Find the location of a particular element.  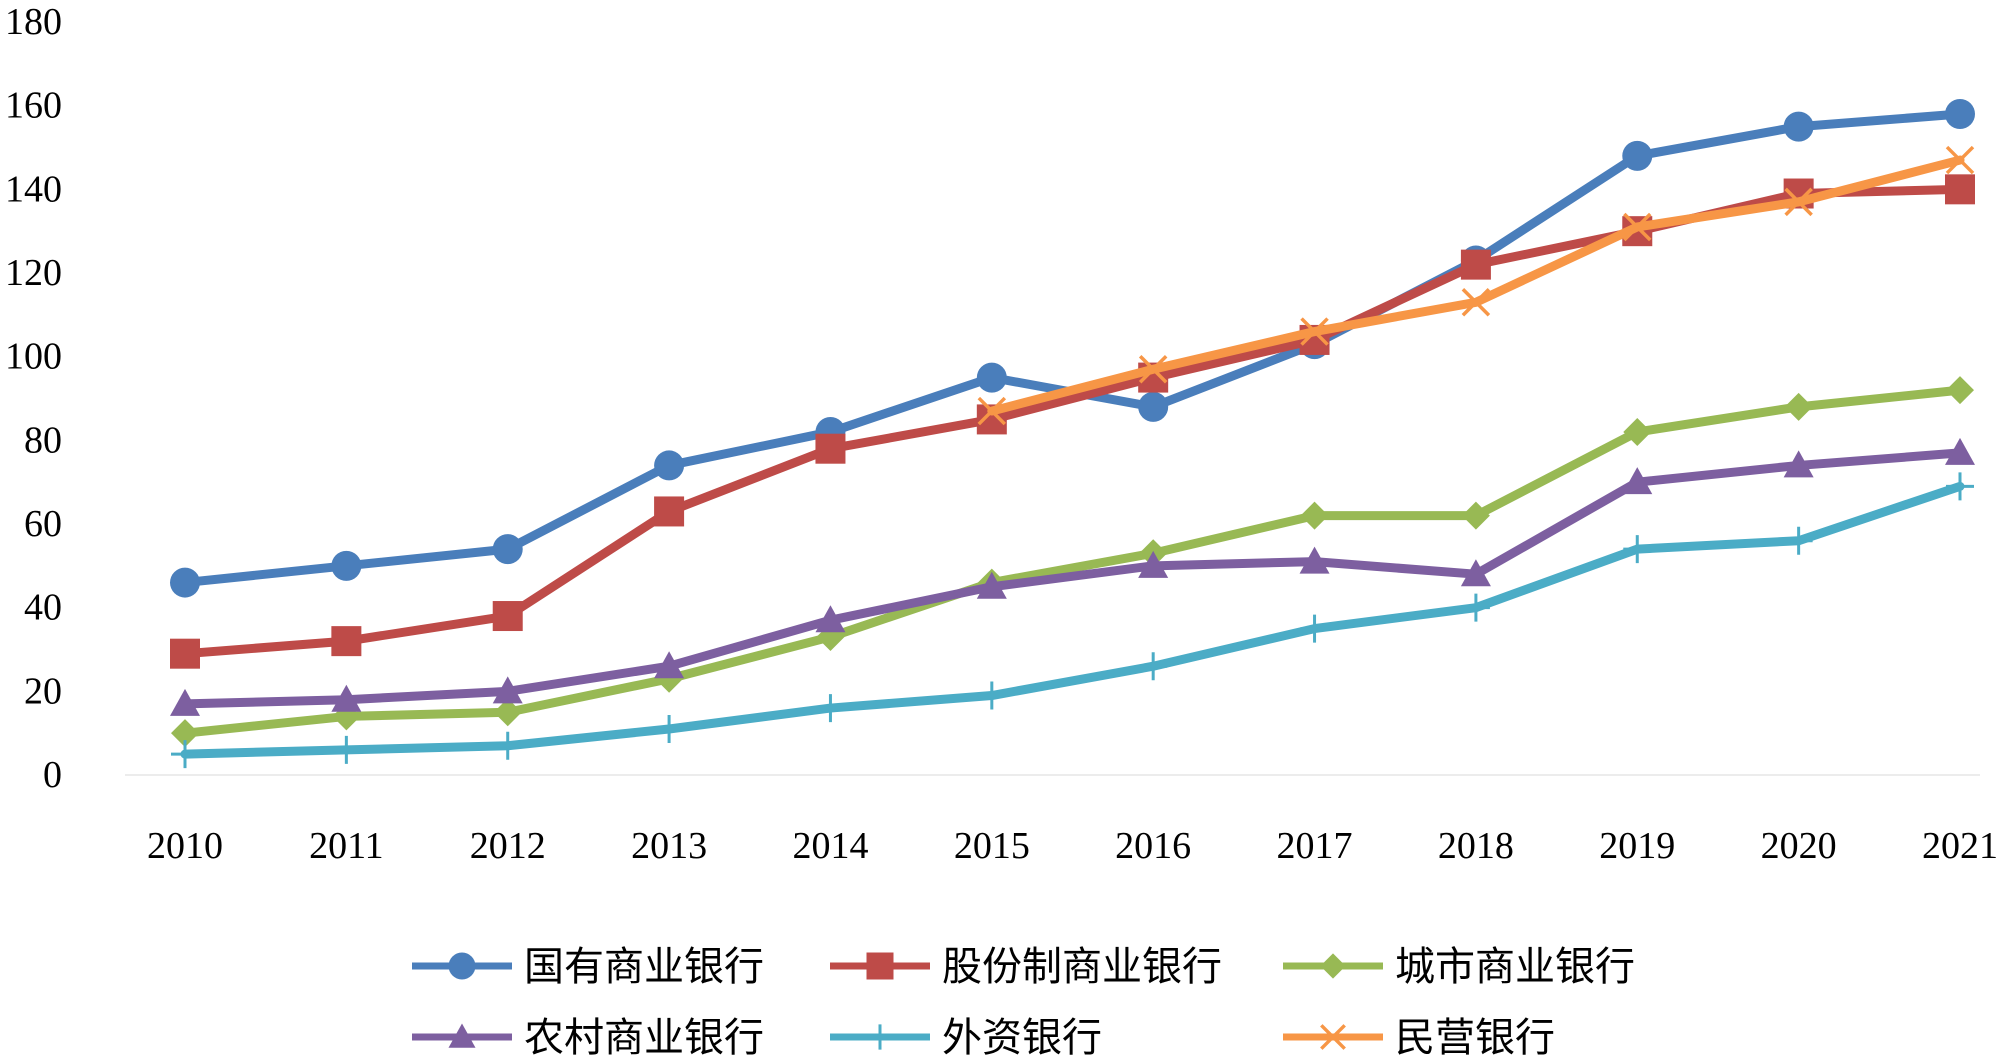

legend-item: 外资银行 is located at coordinates (966, 1038).